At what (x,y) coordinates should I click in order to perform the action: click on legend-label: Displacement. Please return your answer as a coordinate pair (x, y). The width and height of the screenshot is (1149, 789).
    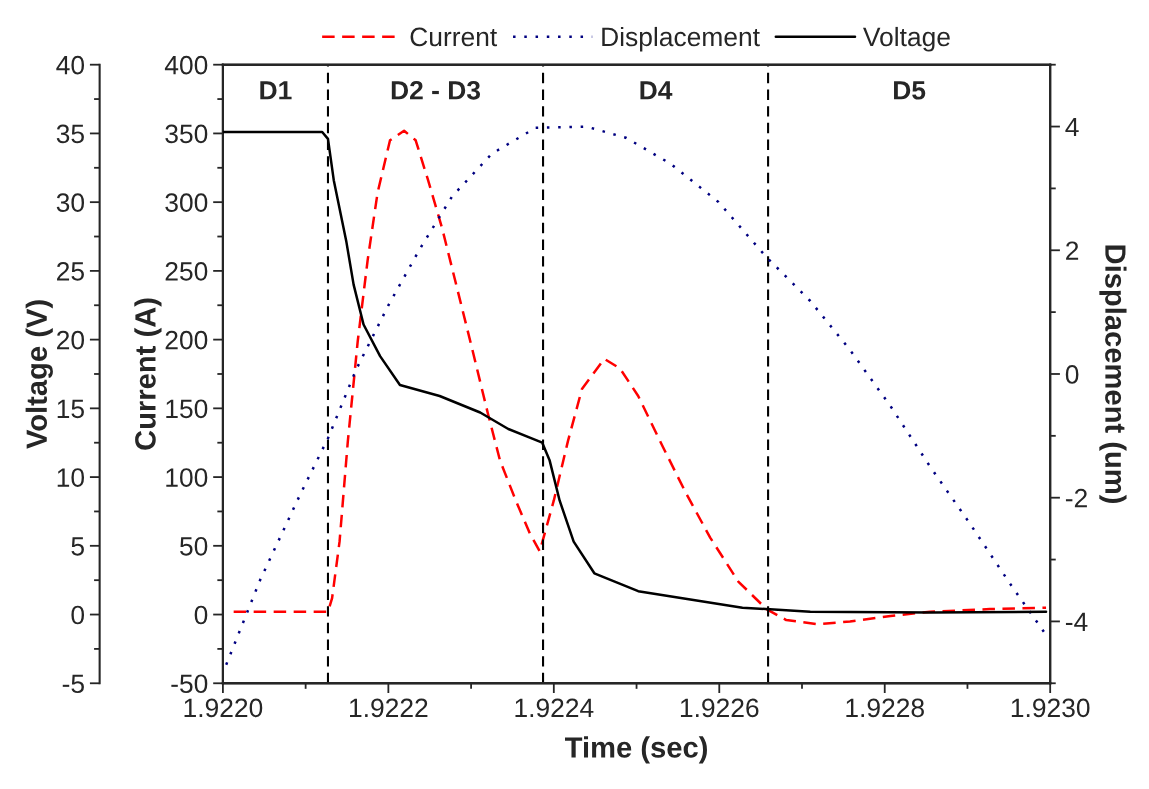
    Looking at the image, I should click on (681, 39).